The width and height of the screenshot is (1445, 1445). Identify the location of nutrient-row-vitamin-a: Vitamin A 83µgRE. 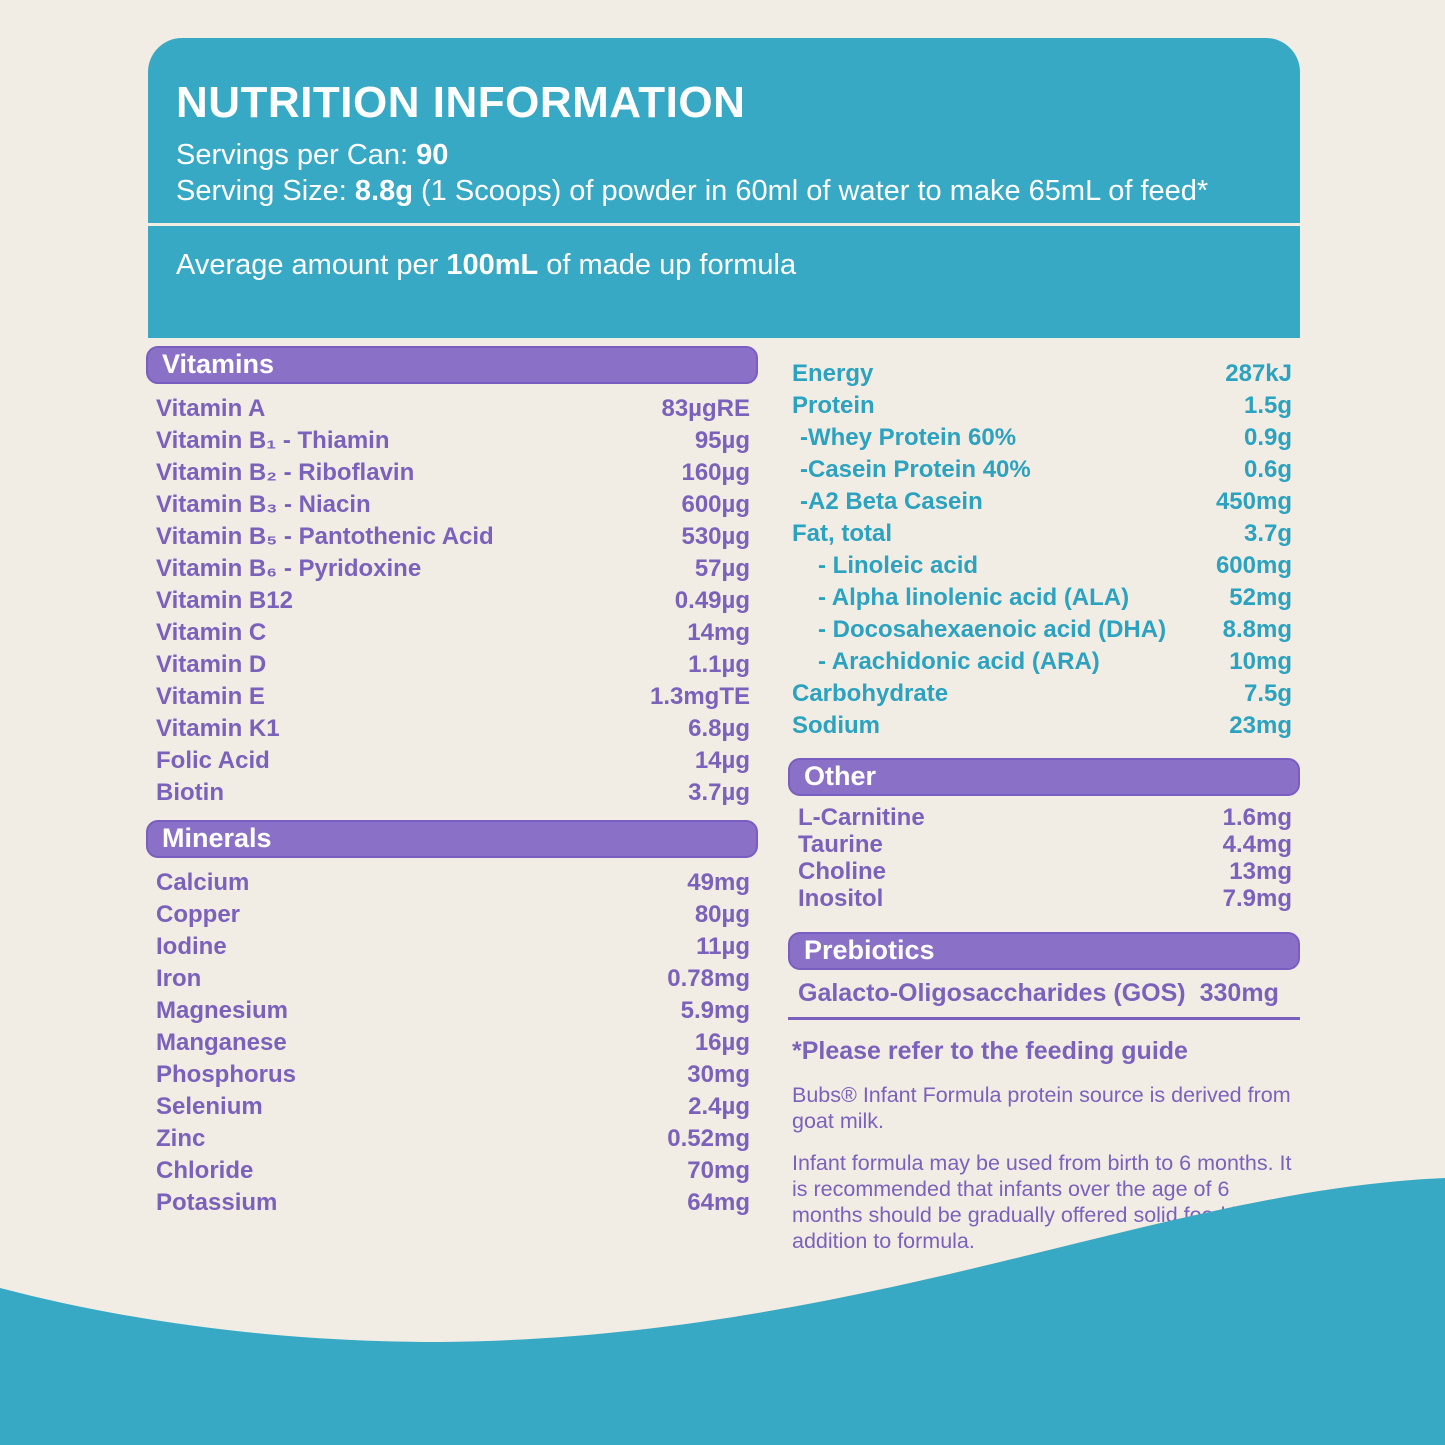
(452, 409).